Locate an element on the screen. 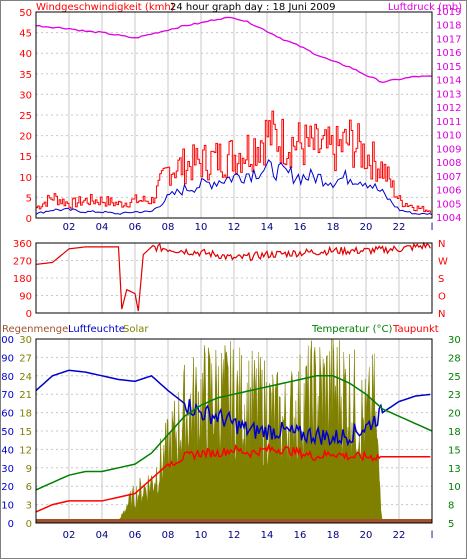 The image size is (467, 559). x-tick-p3-22: 22 is located at coordinates (399, 535).